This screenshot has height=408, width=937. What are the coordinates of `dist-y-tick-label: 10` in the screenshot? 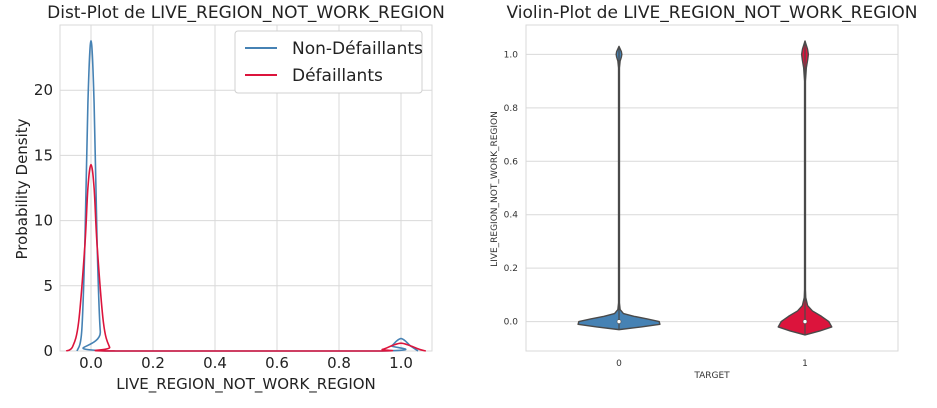 It's located at (43, 221).